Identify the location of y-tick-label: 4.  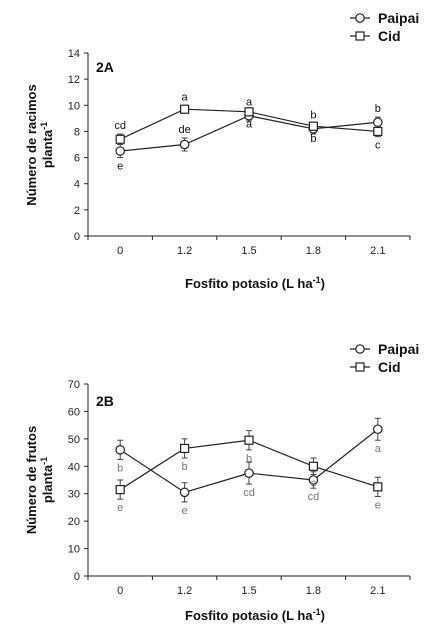
(77, 185).